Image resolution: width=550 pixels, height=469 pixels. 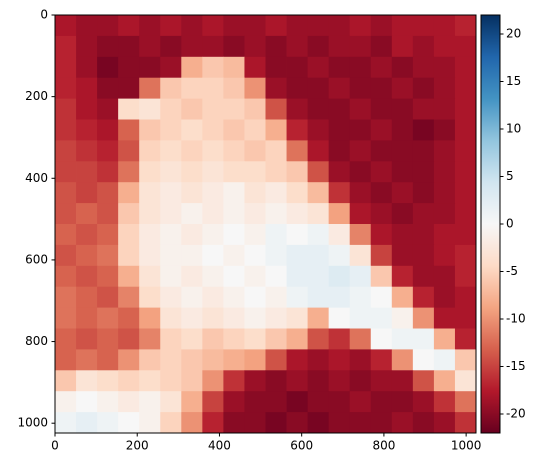 I want to click on colorbar-tick-label: 5, so click(x=510, y=176).